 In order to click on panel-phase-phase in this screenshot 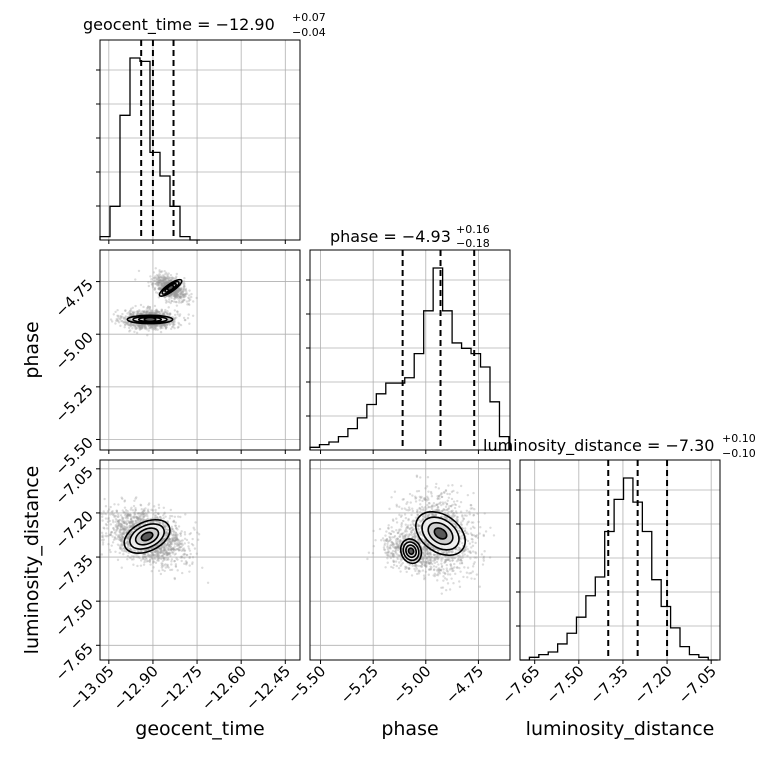, I will do `click(408, 351)`.